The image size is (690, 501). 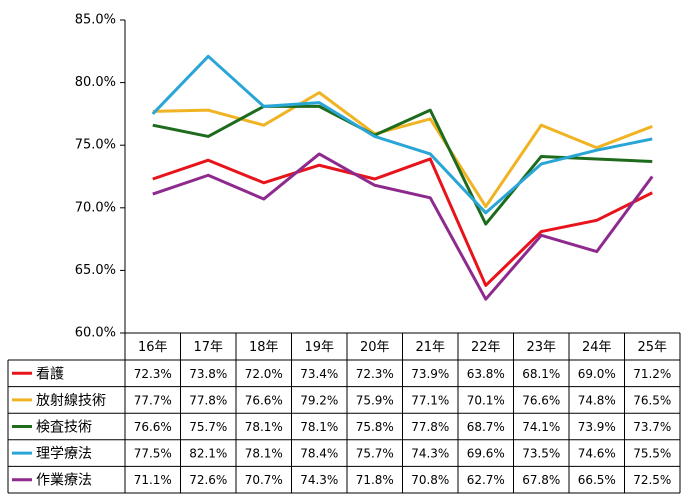 I want to click on y-tick-label: 70.0%, so click(x=95, y=207).